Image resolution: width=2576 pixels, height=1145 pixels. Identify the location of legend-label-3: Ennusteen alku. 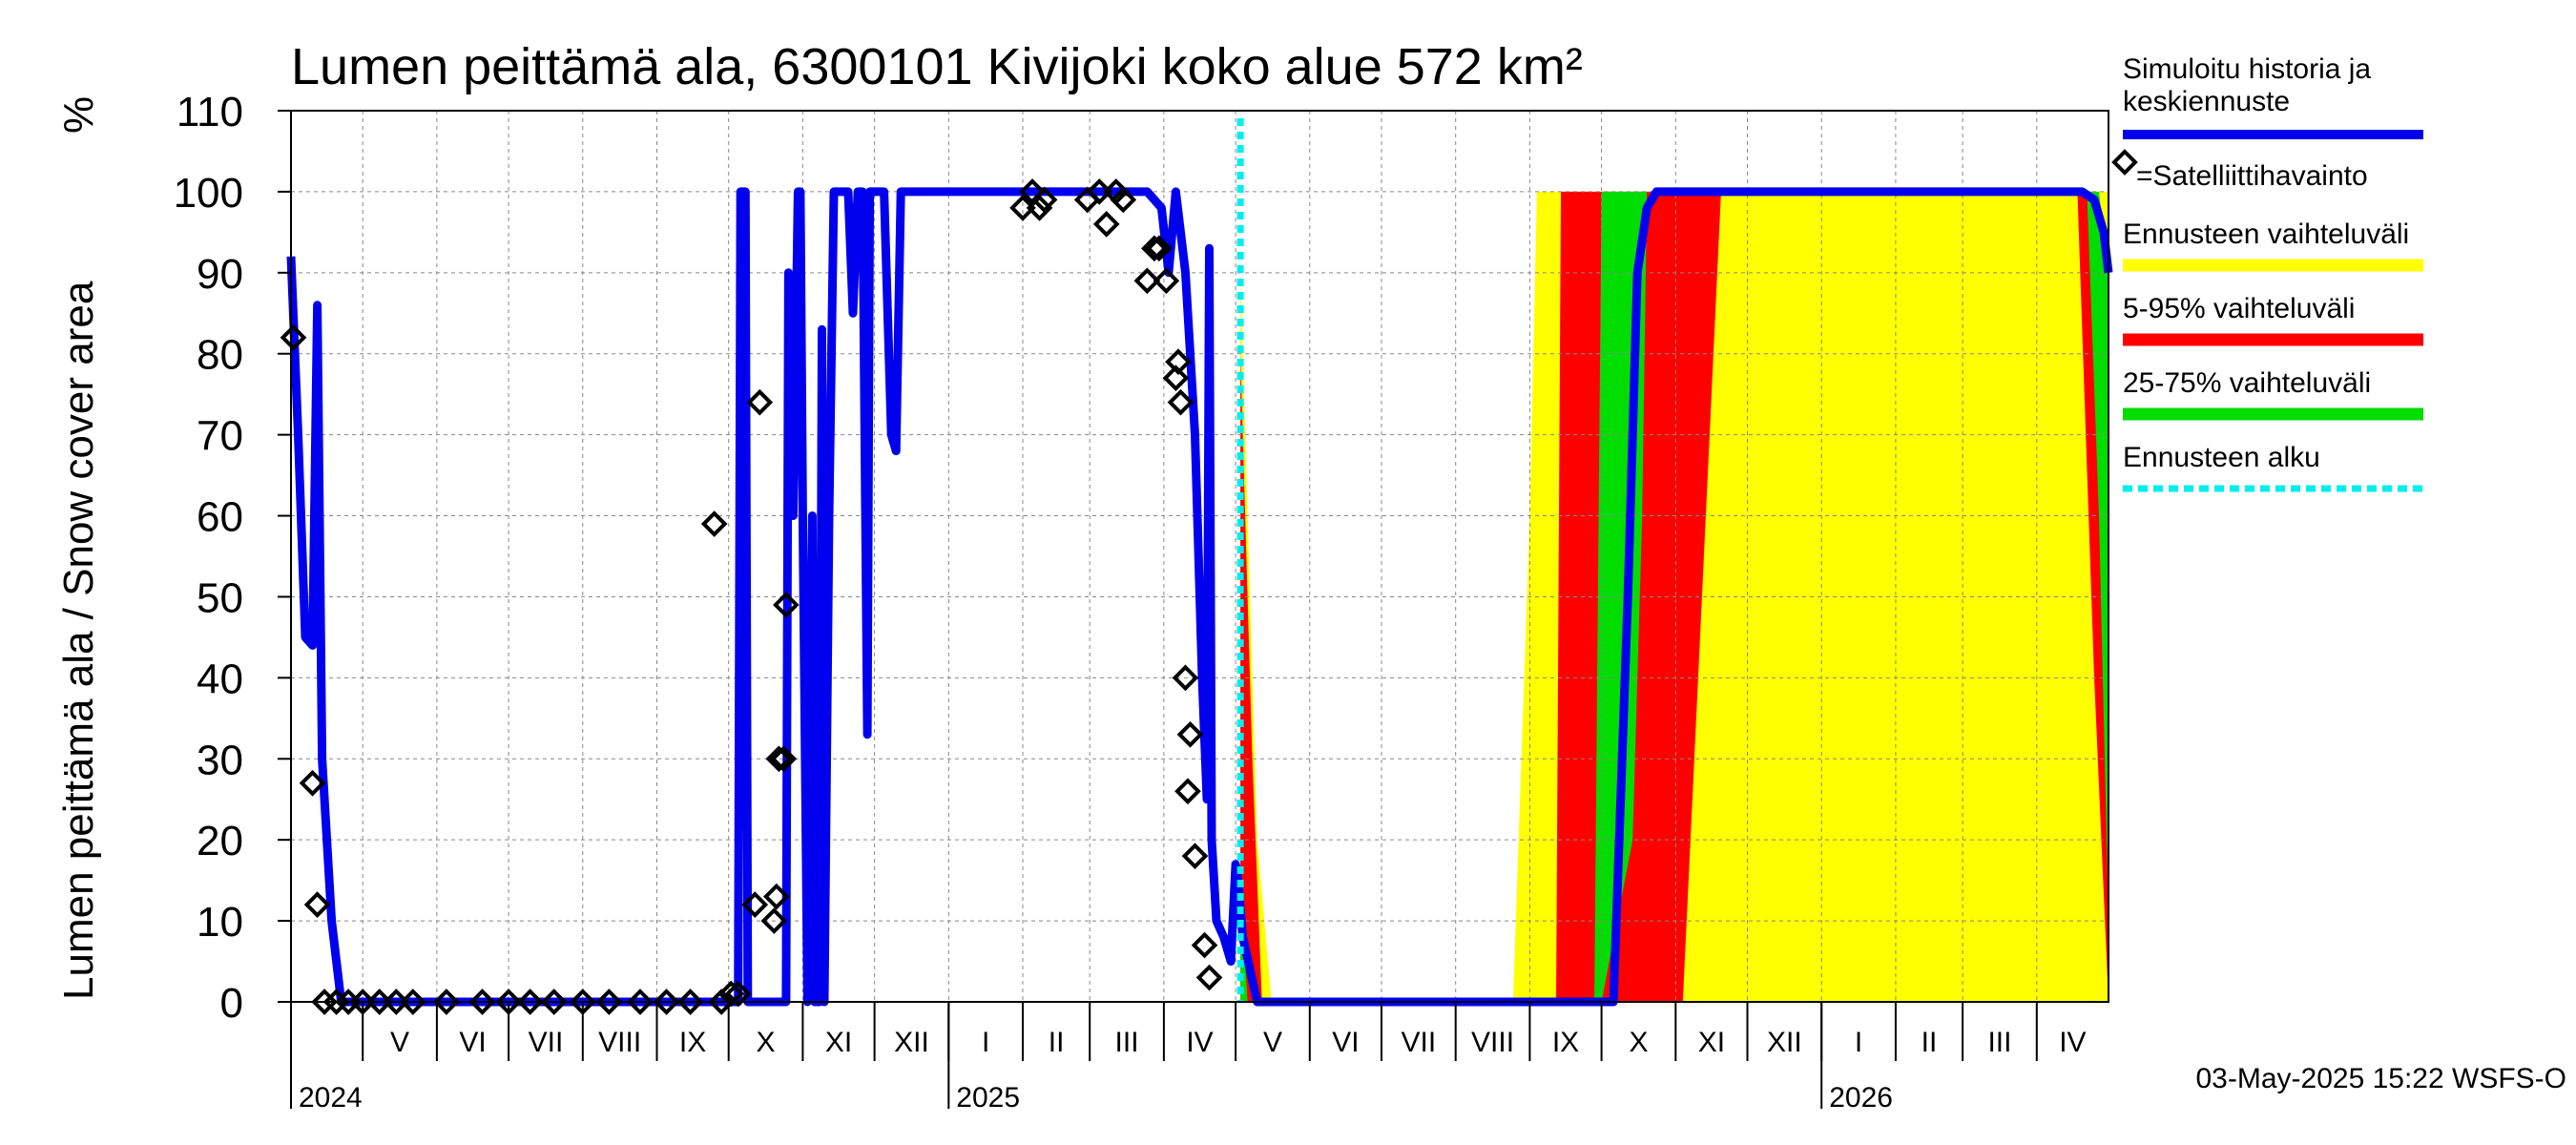
(2221, 458).